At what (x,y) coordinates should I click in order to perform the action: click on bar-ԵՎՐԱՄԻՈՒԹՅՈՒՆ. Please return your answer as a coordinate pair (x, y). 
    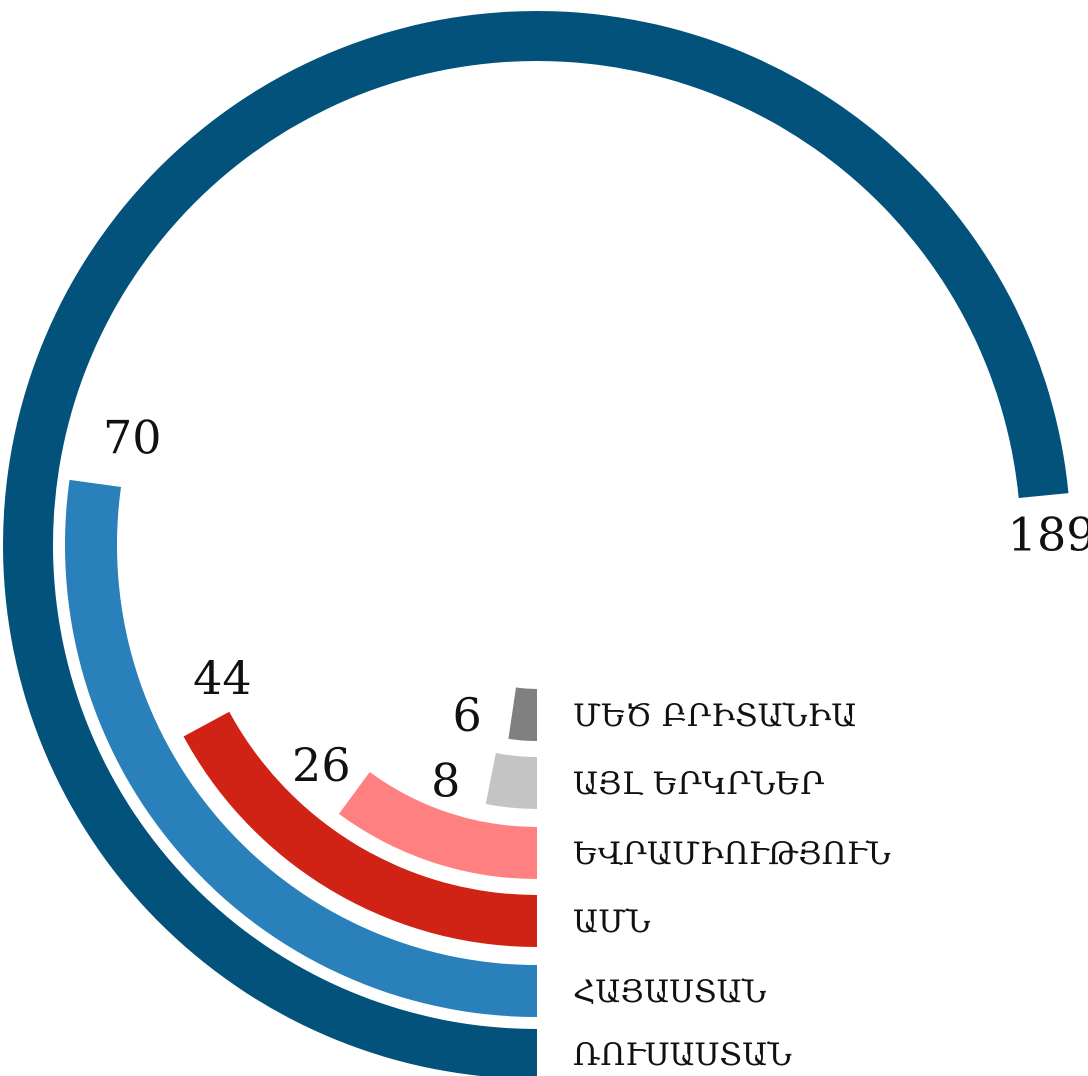
    Looking at the image, I should click on (437, 825).